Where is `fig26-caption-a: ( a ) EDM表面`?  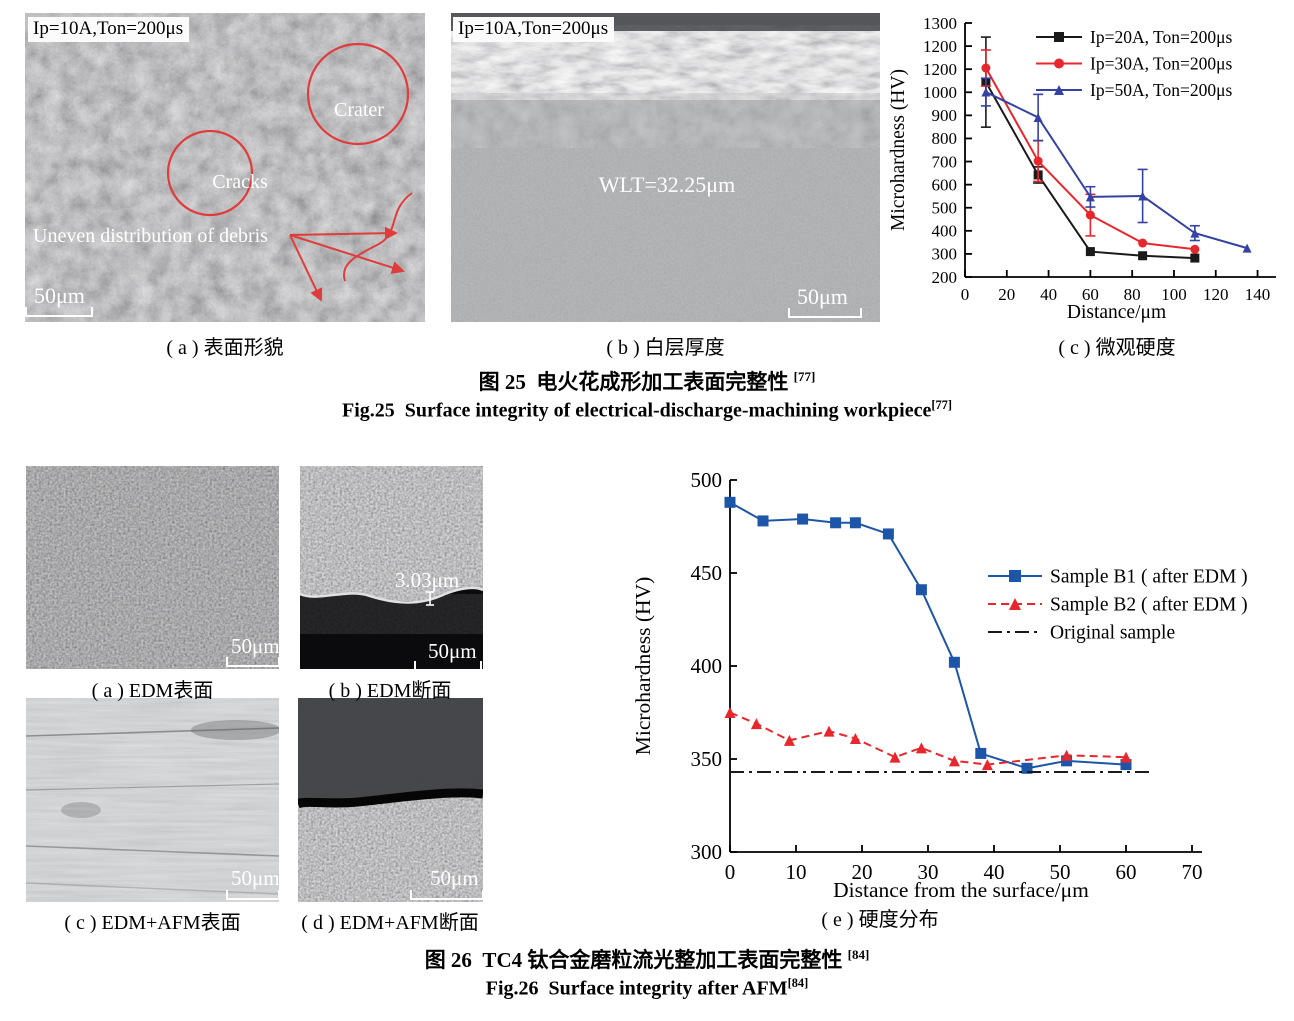 fig26-caption-a: ( a ) EDM表面 is located at coordinates (152, 691).